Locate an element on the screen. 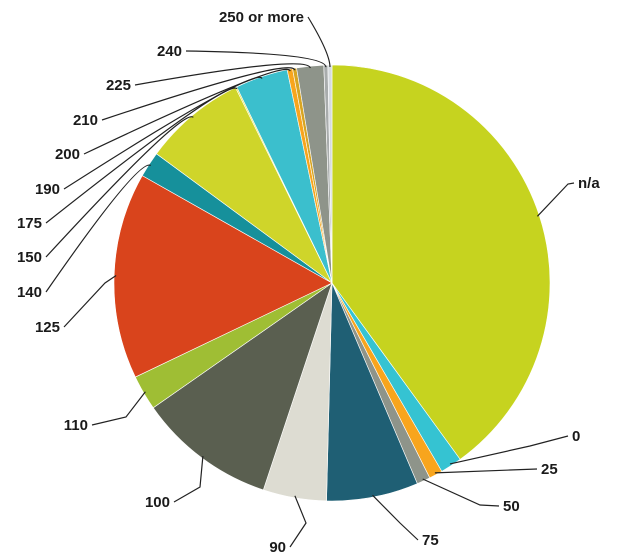  slice-label-110: 110 is located at coordinates (76, 425).